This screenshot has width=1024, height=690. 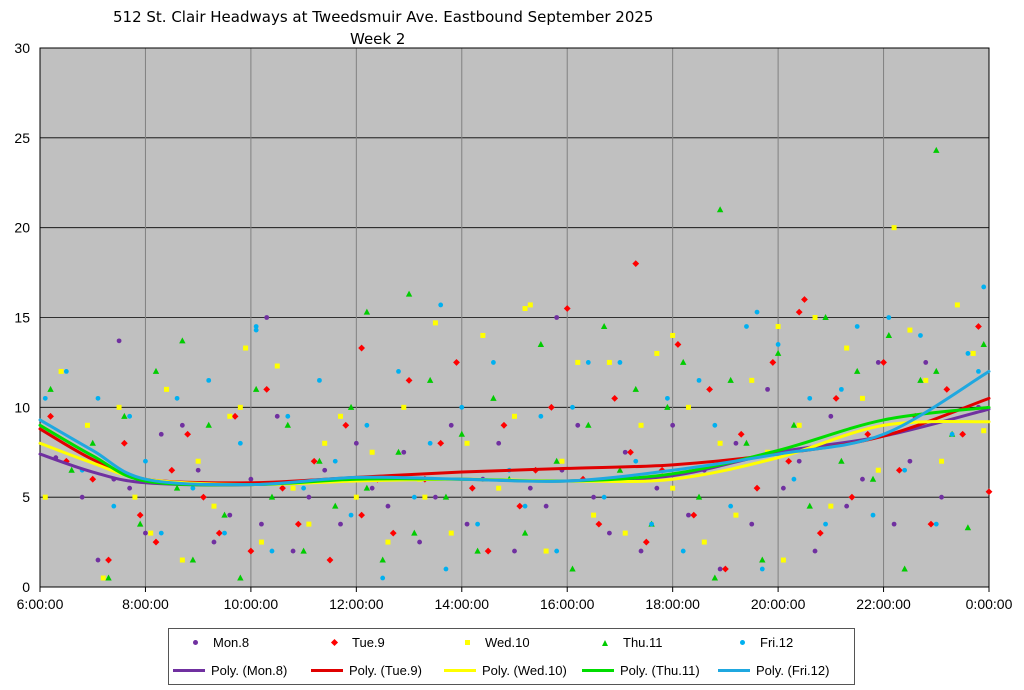 I want to click on x-tick-label: 6:00:00, so click(x=40, y=604).